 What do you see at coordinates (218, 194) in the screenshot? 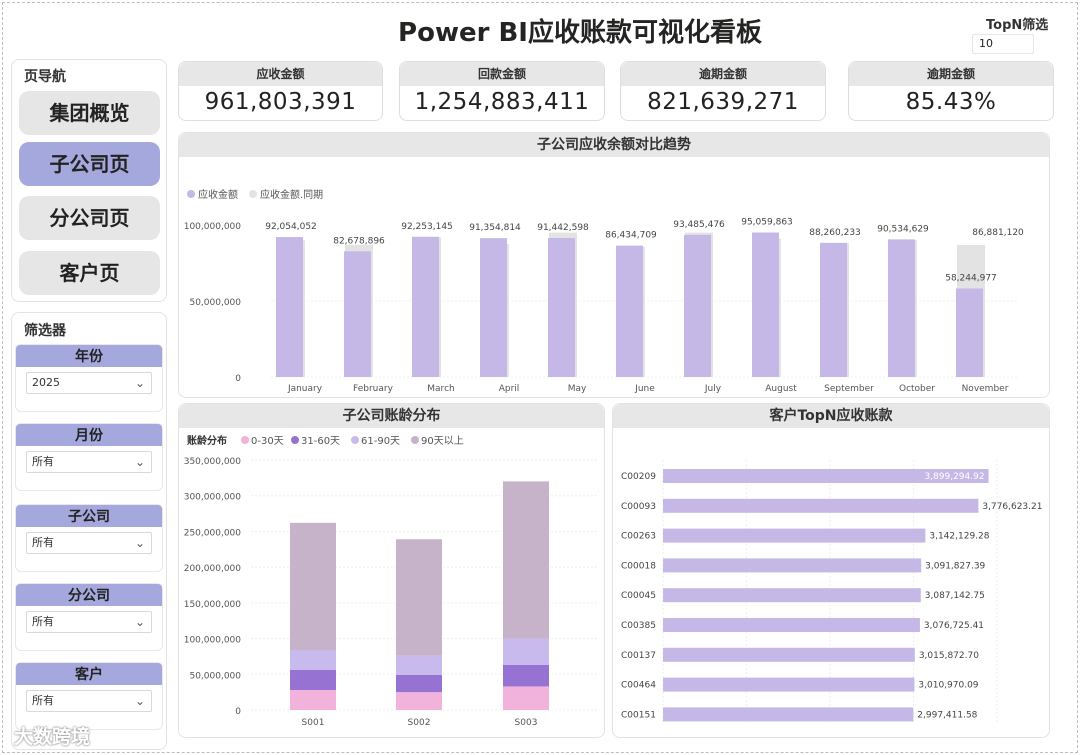
I see `legend-receivable: 应收金额` at bounding box center [218, 194].